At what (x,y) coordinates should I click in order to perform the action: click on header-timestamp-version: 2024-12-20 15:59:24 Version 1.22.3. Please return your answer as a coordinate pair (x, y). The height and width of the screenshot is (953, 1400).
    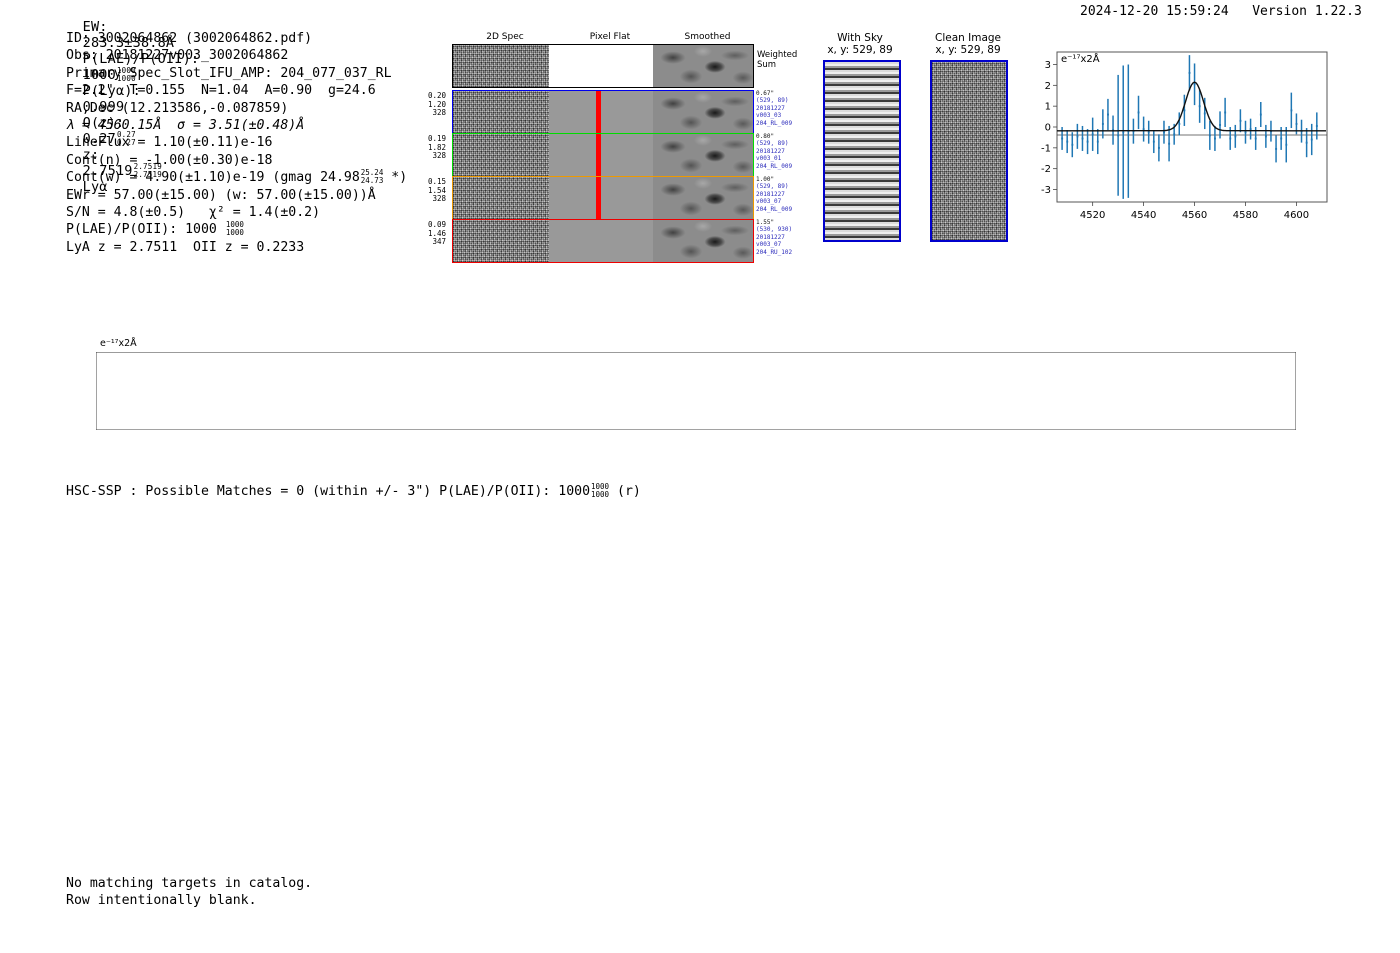
    Looking at the image, I should click on (1221, 11).